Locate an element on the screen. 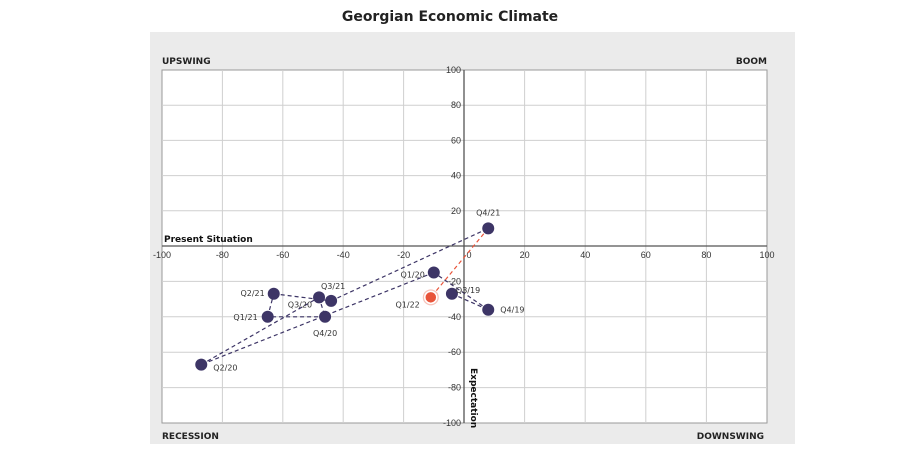  x-tick-label: -100 is located at coordinates (162, 255).